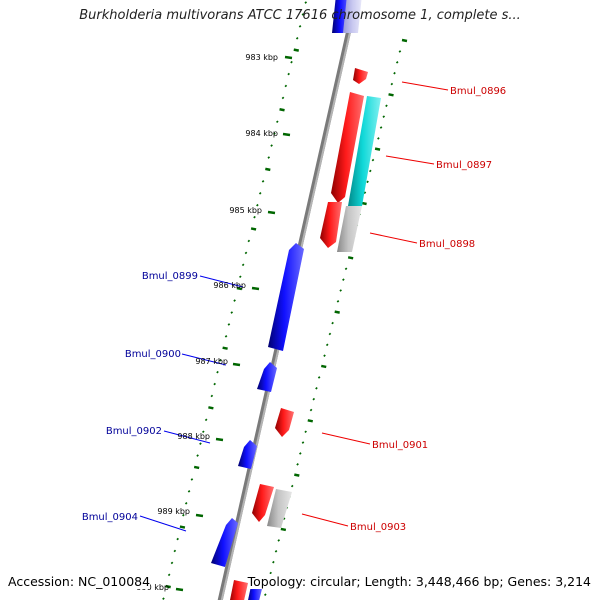 This screenshot has width=600, height=600. I want to click on feature-partial-bottom-red, so click(239, 590).